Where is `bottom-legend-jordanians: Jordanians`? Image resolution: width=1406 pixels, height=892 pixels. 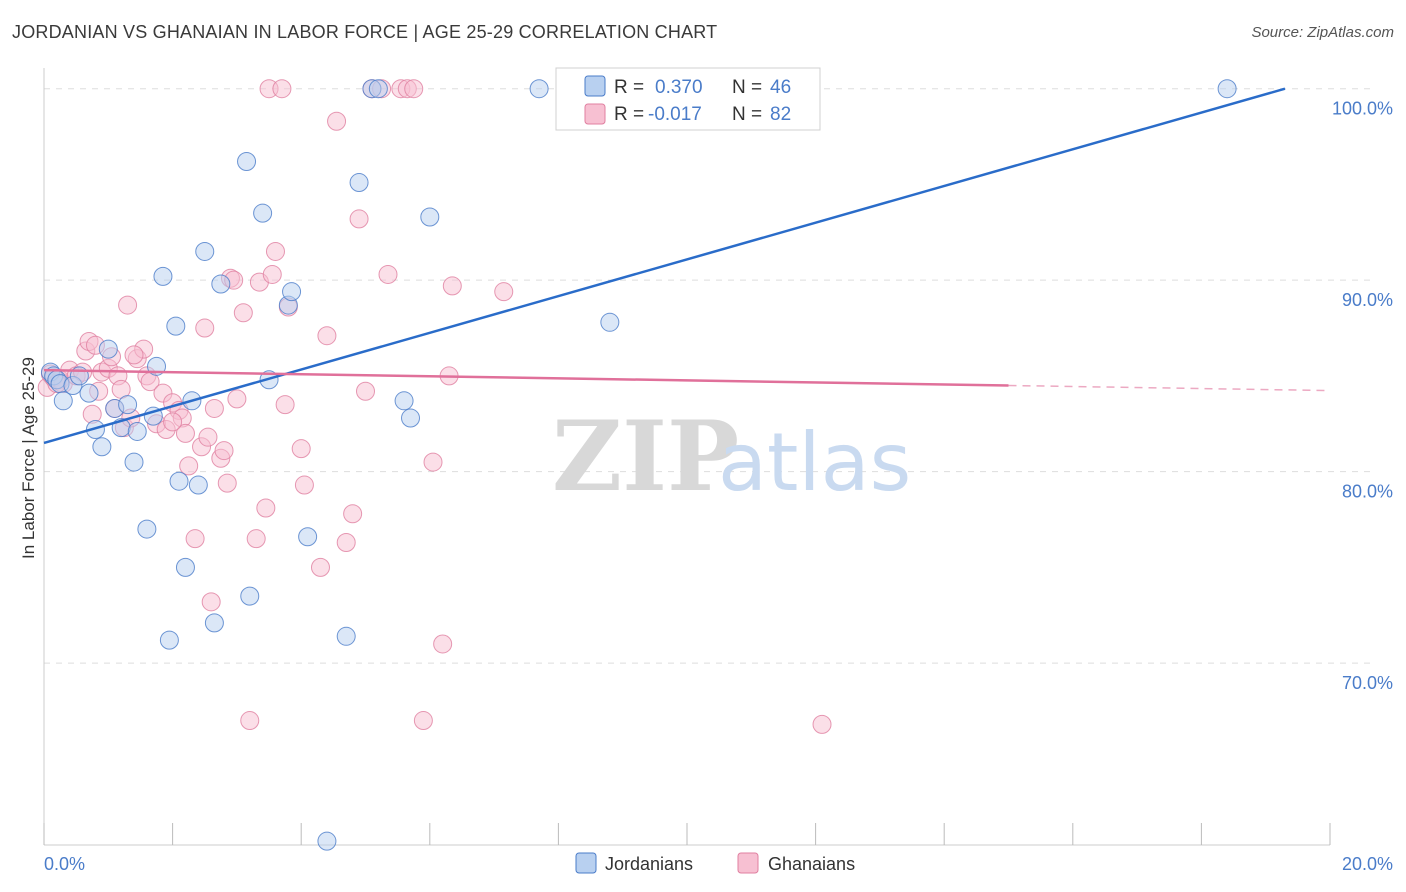 bottom-legend-jordanians: Jordanians is located at coordinates (649, 864).